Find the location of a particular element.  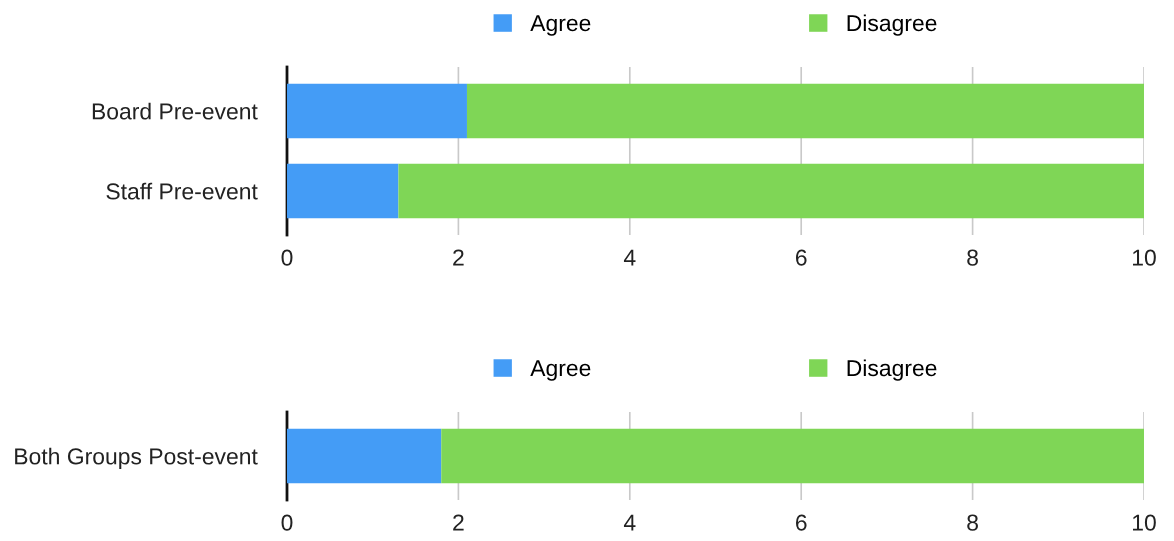

y-tick-label: Staff Pre-event is located at coordinates (182, 191).